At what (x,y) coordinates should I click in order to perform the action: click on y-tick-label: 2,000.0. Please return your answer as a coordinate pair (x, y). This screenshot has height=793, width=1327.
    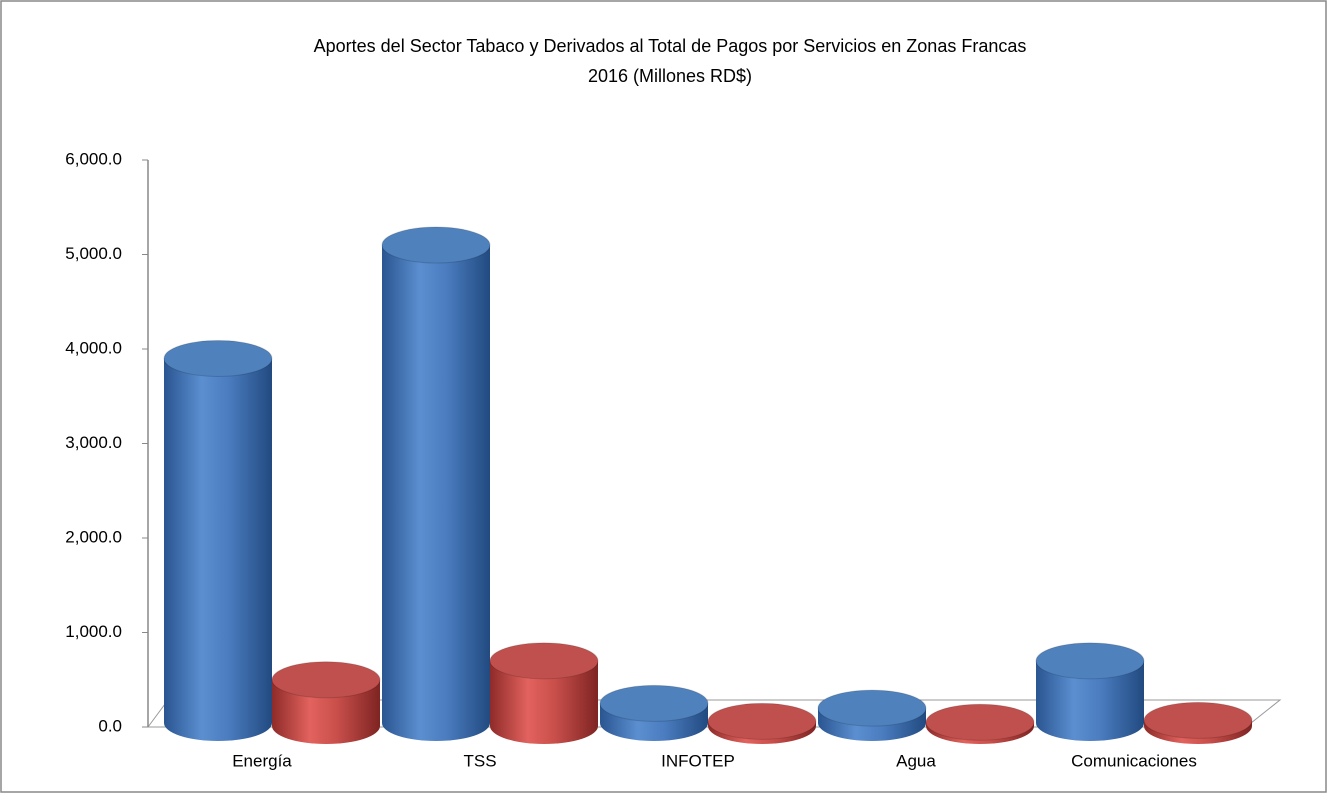
    Looking at the image, I should click on (93, 536).